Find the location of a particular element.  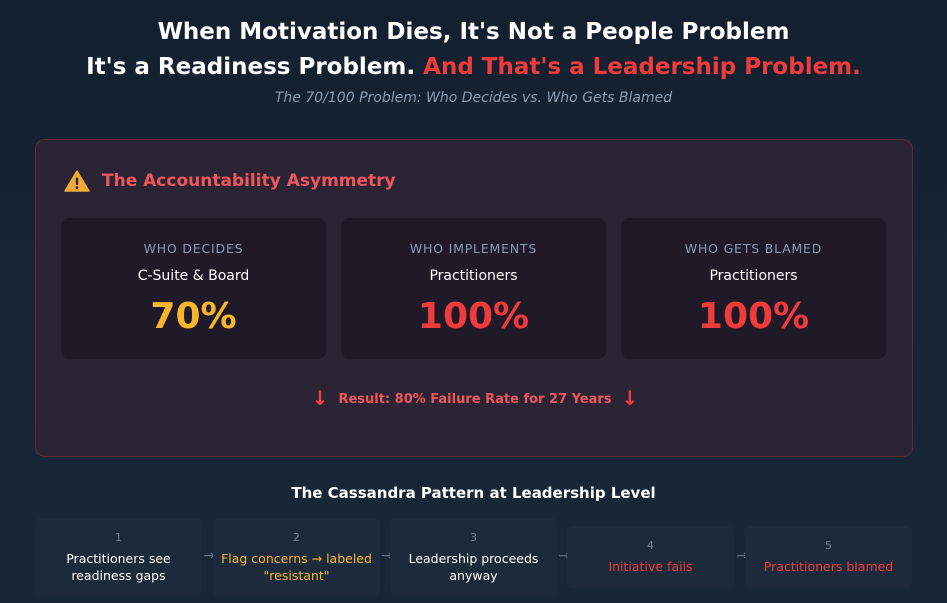

step-number: 2 is located at coordinates (296, 537).